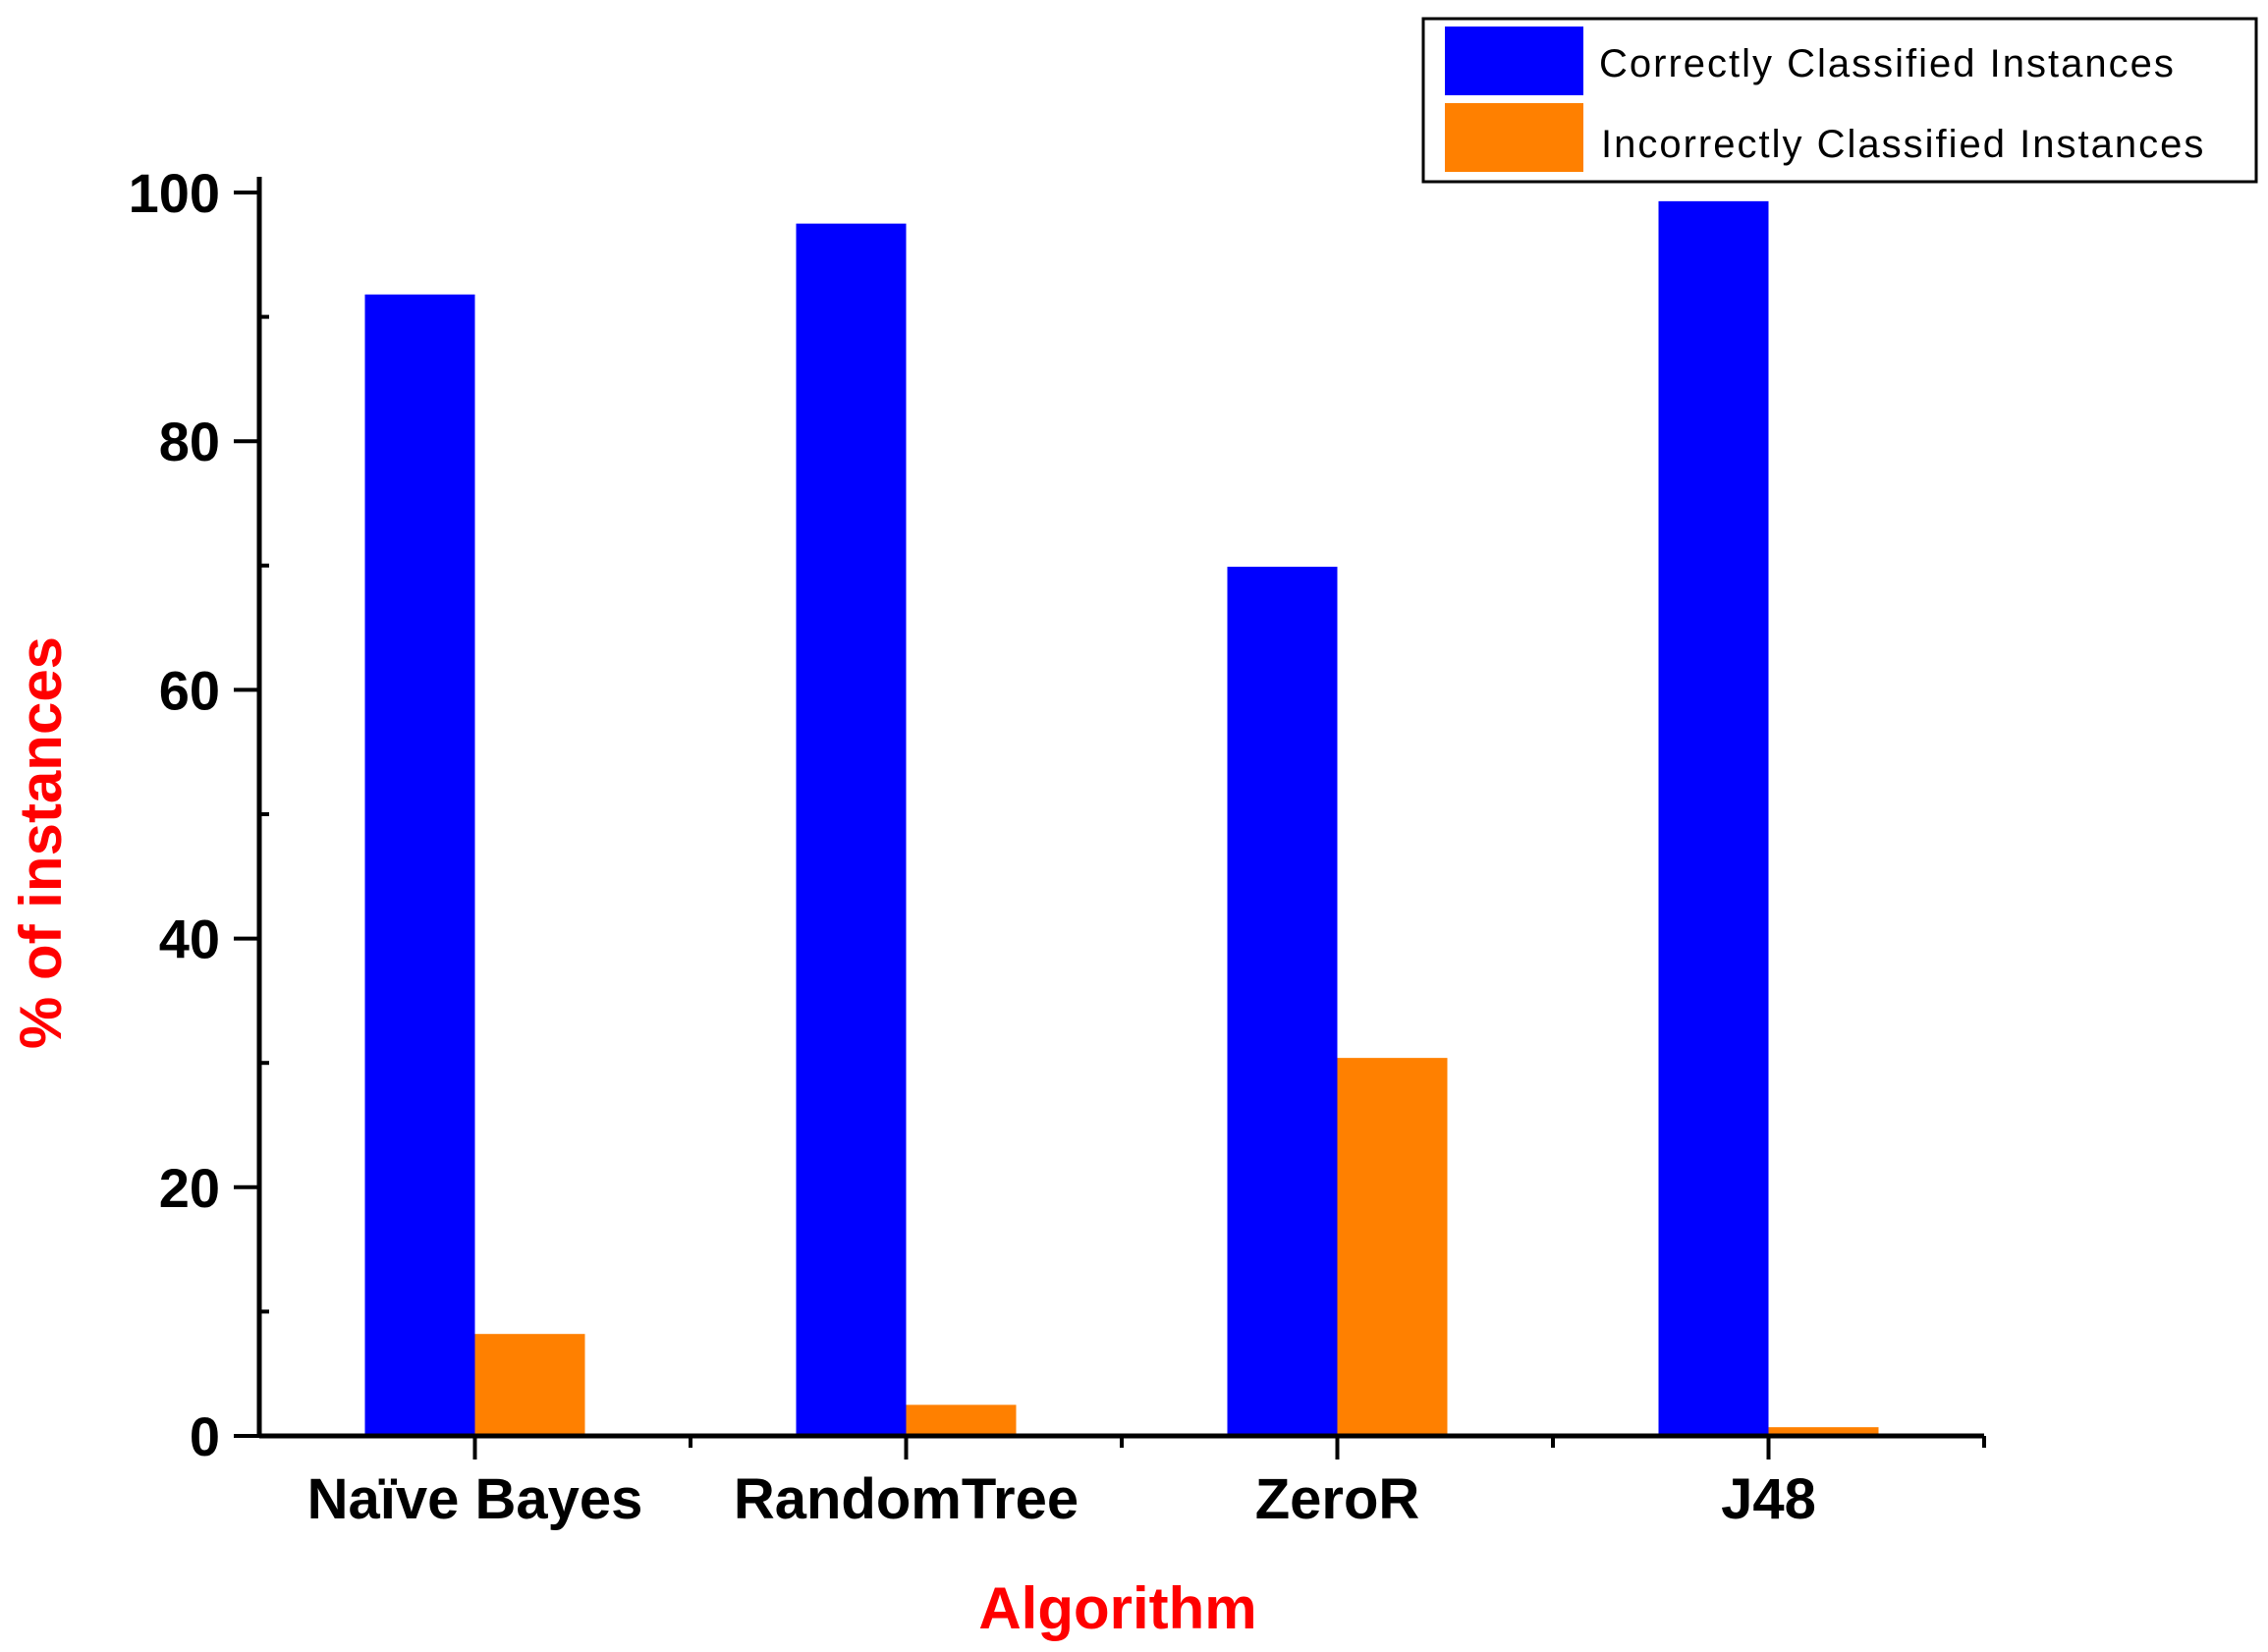  I want to click on y-tick-label: 60, so click(189, 690).